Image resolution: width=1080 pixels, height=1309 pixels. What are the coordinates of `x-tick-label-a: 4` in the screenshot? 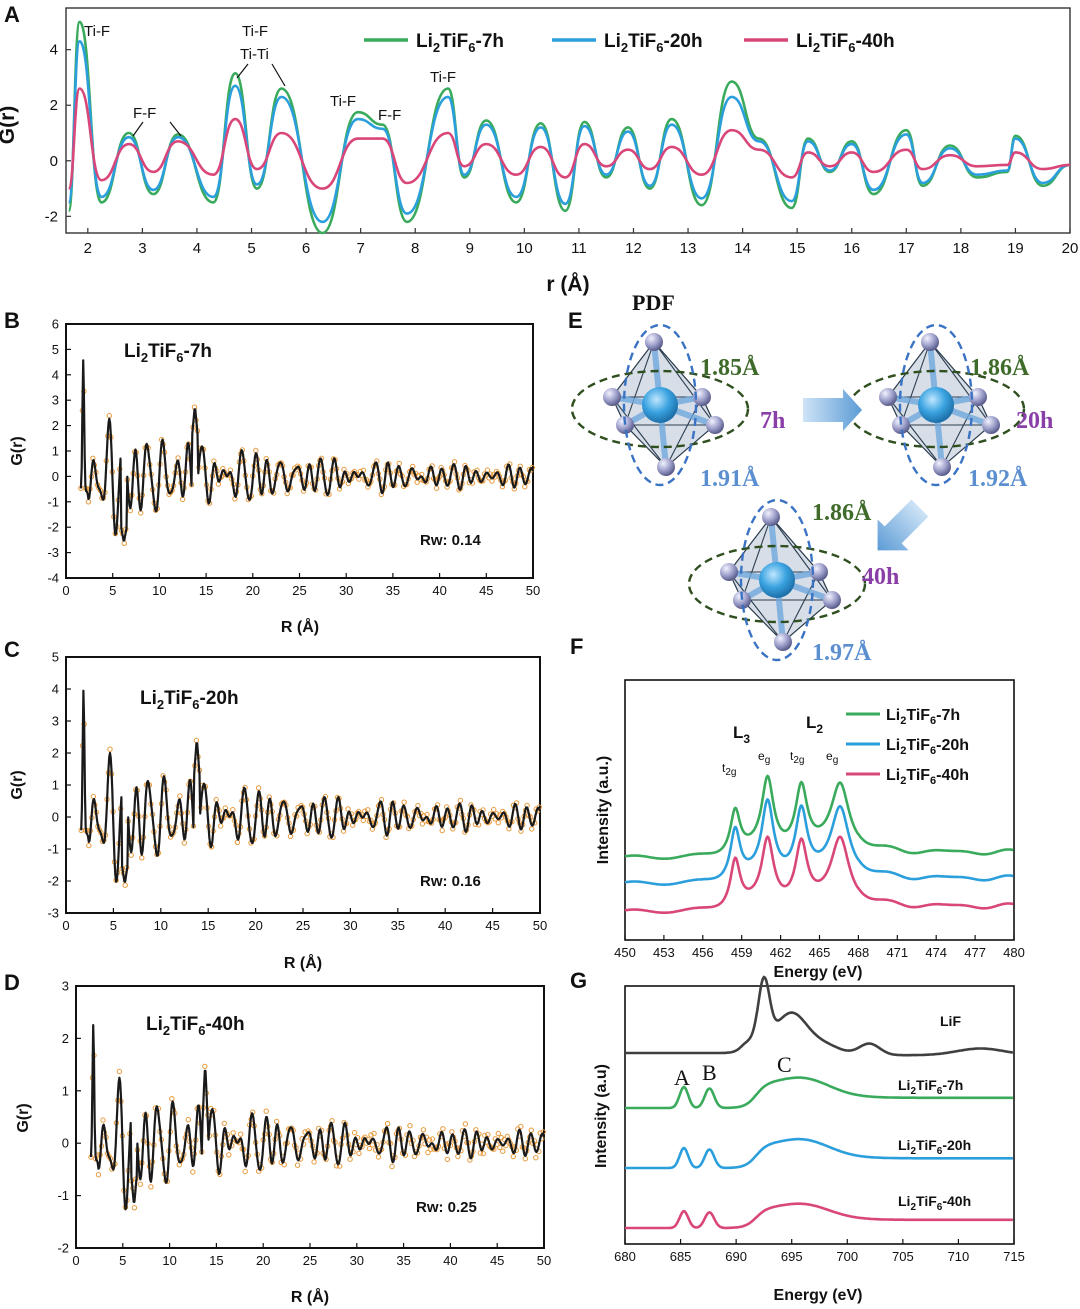 It's located at (197, 248).